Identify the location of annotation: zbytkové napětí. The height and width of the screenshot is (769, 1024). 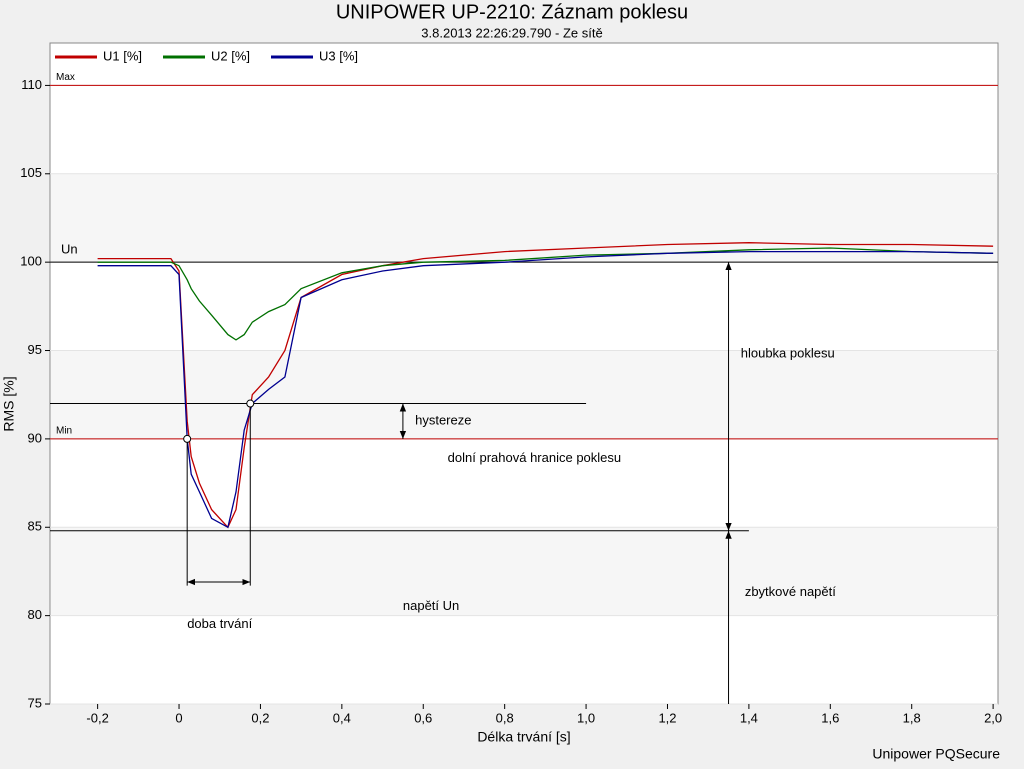
(790, 591).